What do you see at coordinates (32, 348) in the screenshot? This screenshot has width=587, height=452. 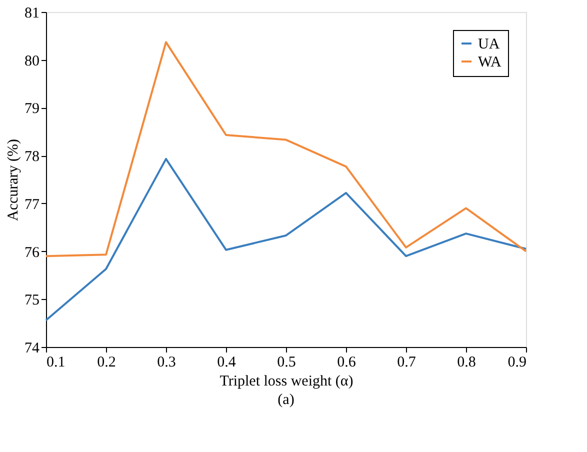 I see `y-tick-label: 74` at bounding box center [32, 348].